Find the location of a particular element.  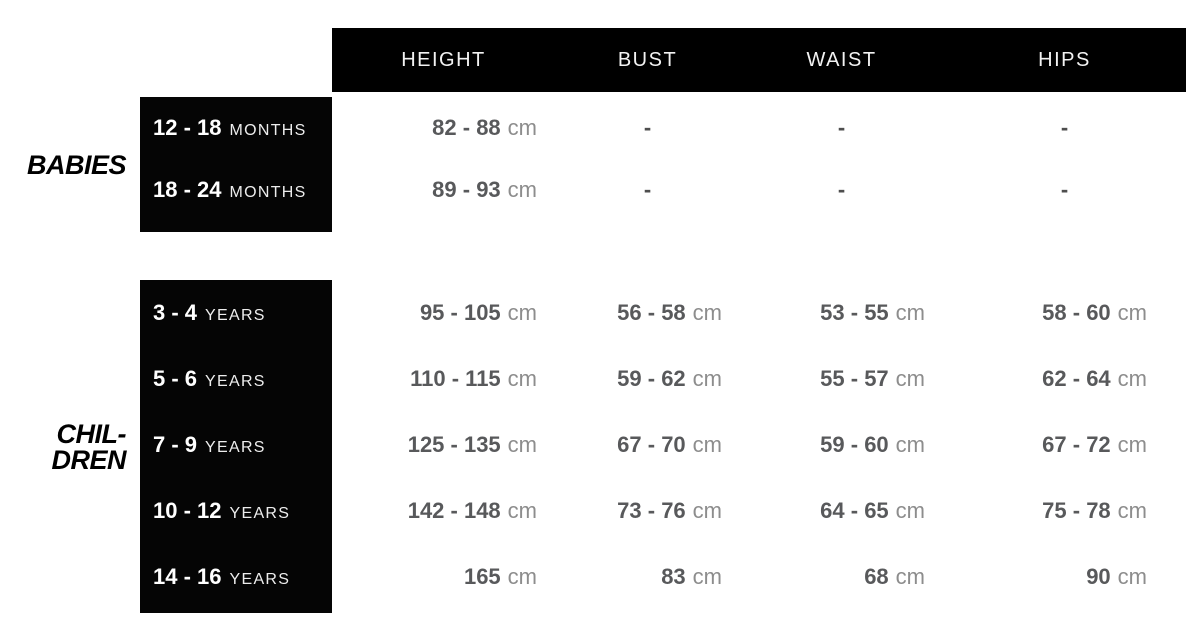

height-cell: 82 - 88 cm is located at coordinates (443, 128).